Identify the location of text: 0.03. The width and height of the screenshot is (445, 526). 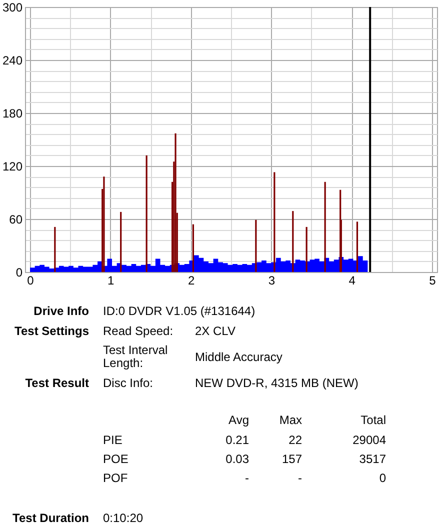
(237, 459).